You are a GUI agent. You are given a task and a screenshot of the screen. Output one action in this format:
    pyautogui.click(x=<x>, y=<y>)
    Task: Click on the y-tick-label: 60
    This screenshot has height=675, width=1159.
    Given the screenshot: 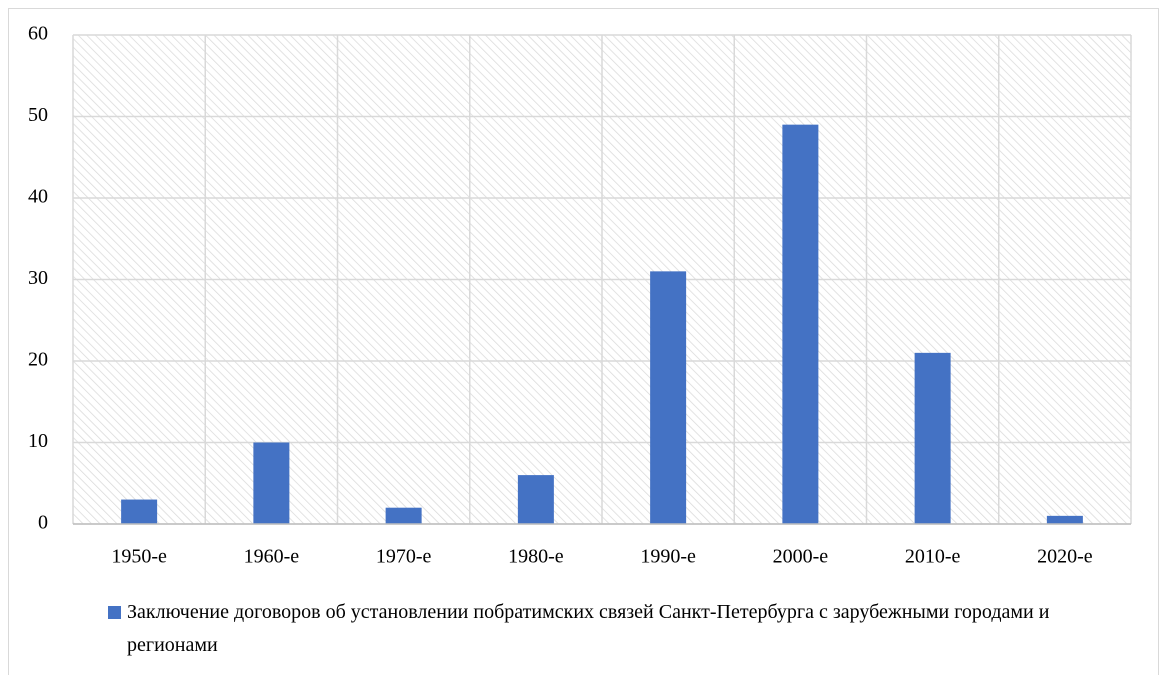 What is the action you would take?
    pyautogui.click(x=38, y=34)
    